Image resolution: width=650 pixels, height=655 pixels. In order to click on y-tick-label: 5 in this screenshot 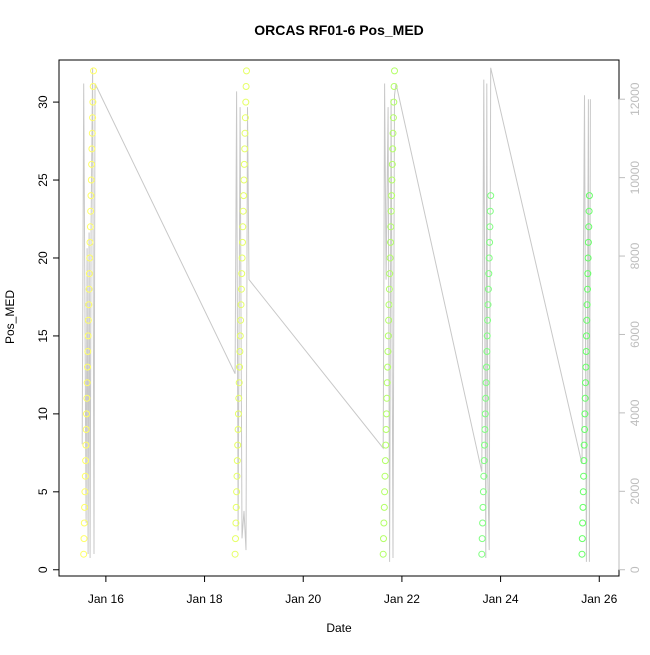, I will do `click(43, 491)`.